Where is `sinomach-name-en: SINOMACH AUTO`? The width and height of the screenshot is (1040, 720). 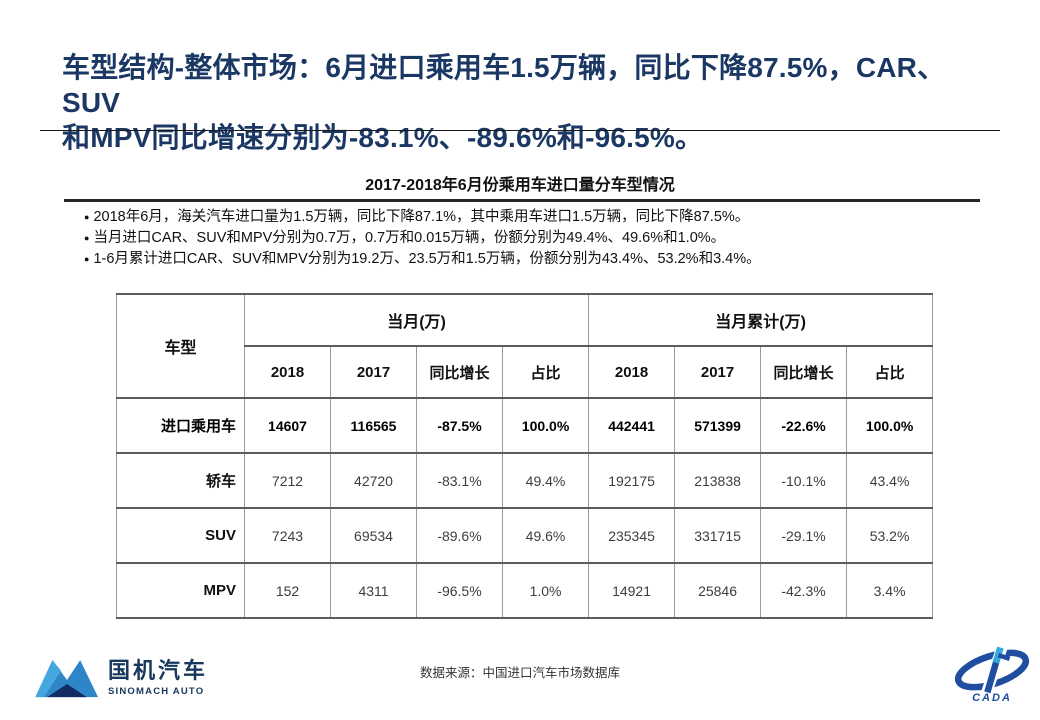 sinomach-name-en: SINOMACH AUTO is located at coordinates (156, 691).